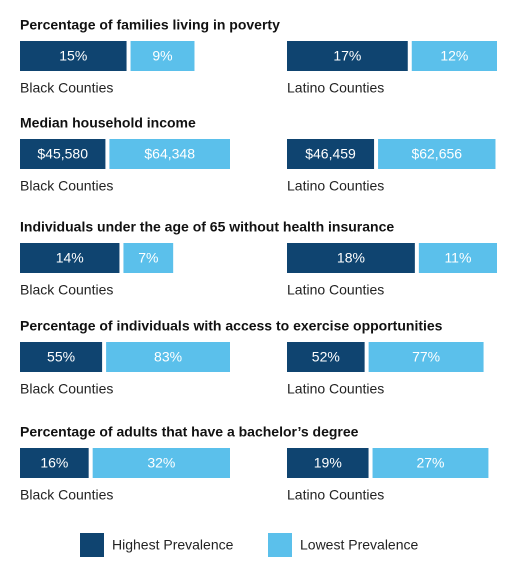  What do you see at coordinates (173, 545) in the screenshot?
I see `legend-label: Highest Prevalence` at bounding box center [173, 545].